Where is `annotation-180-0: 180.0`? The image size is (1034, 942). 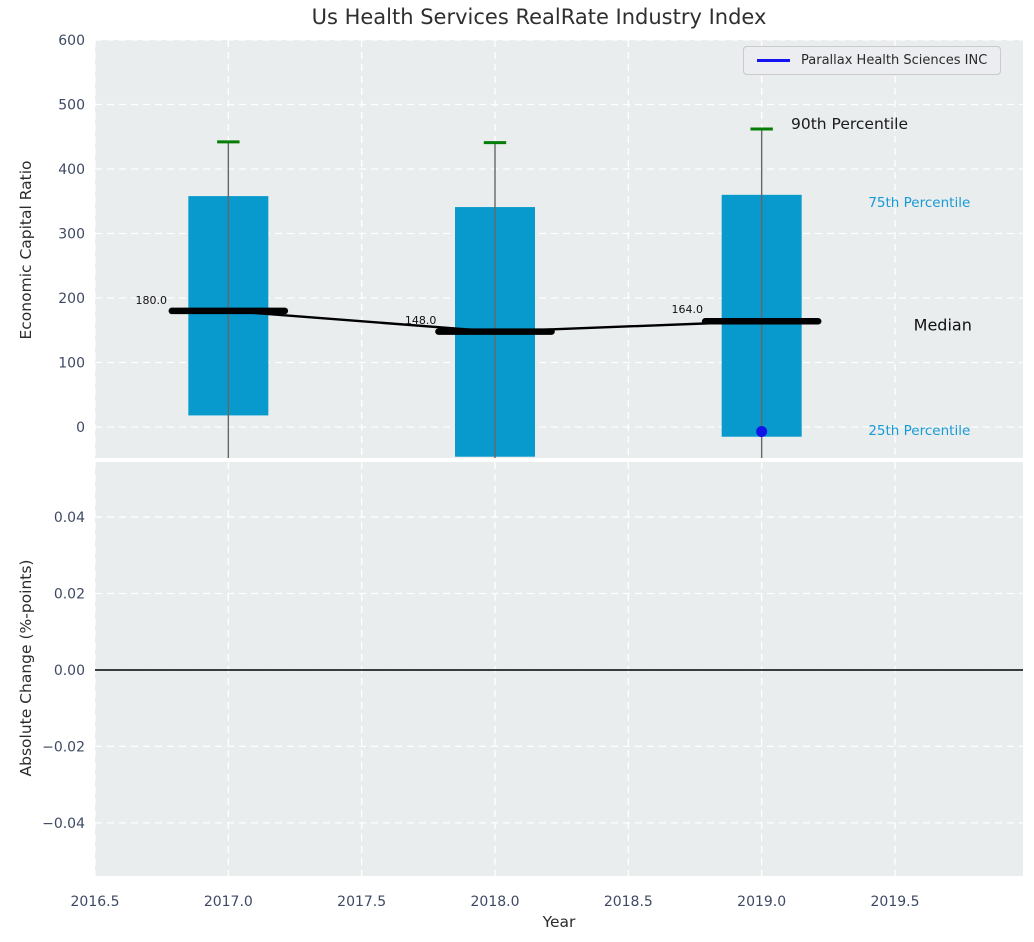
annotation-180-0: 180.0 is located at coordinates (152, 300).